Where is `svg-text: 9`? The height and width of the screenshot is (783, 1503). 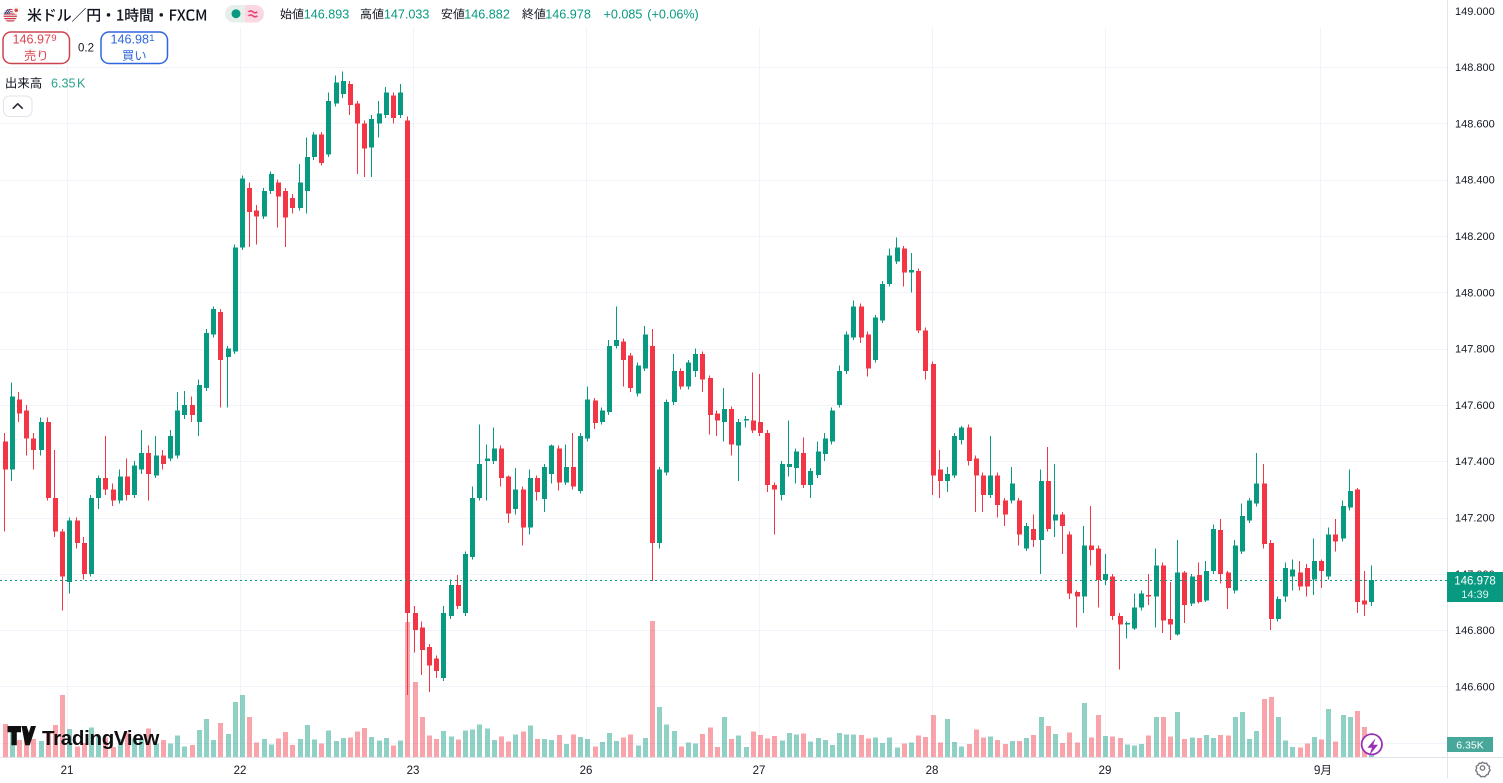
svg-text: 9 is located at coordinates (53, 38).